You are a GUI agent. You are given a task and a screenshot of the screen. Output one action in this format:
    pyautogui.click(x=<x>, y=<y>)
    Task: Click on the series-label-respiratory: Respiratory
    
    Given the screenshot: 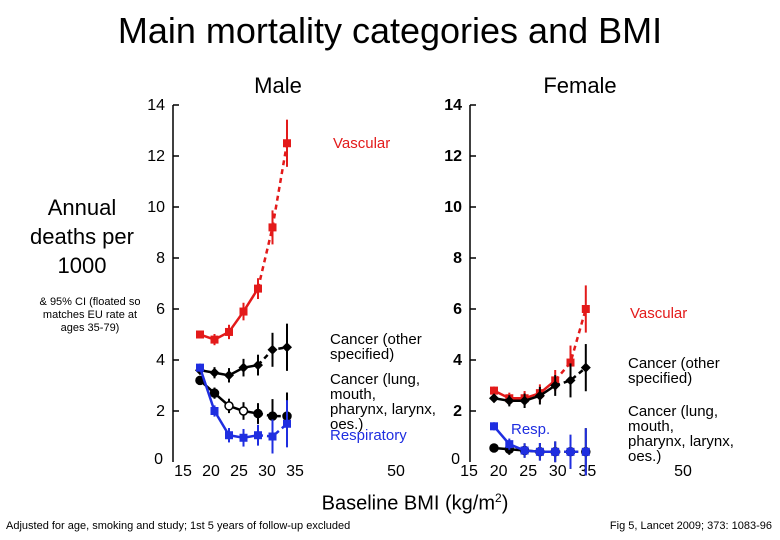 What is the action you would take?
    pyautogui.click(x=368, y=435)
    